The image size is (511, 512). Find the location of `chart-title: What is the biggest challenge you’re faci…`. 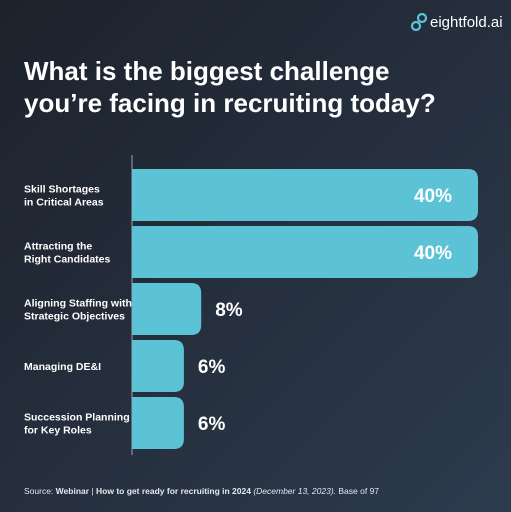

chart-title: What is the biggest challenge you’re faci… is located at coordinates (230, 87).